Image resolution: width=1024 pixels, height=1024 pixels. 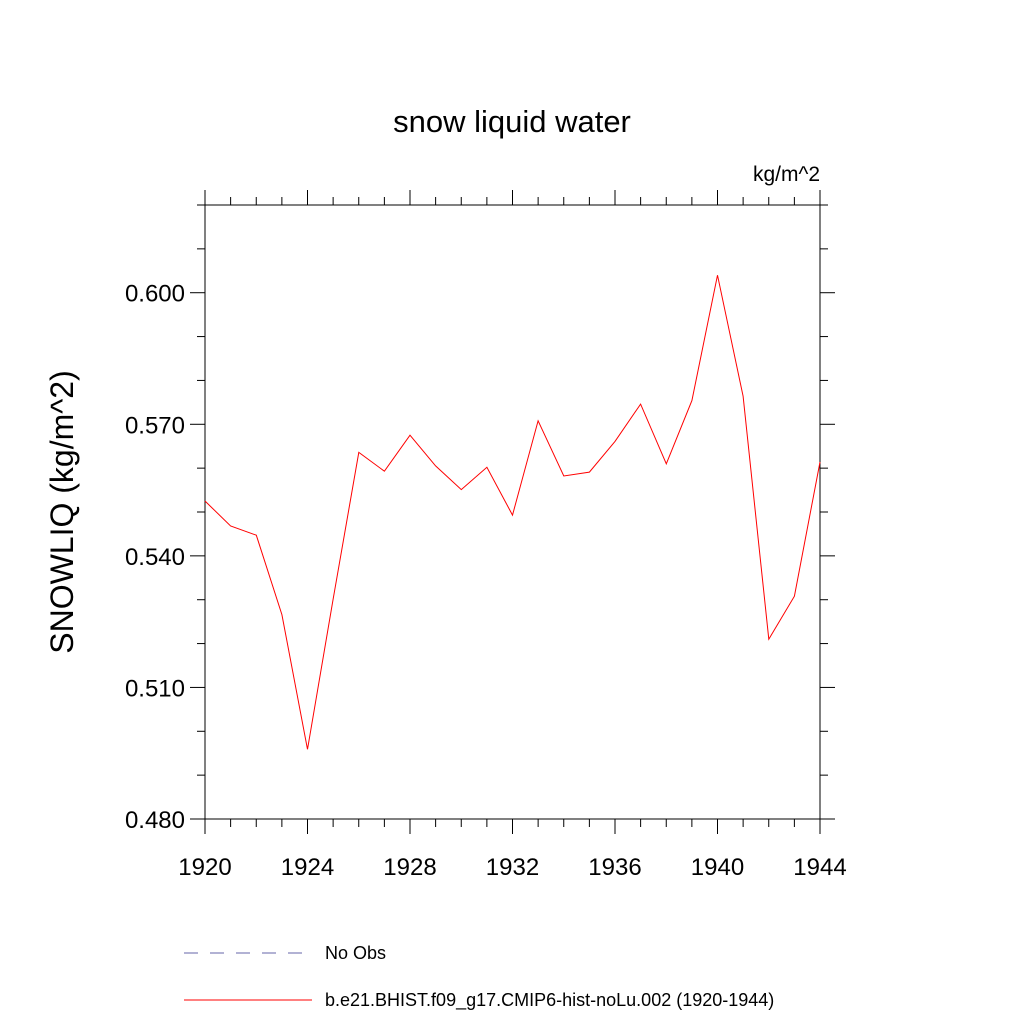 What do you see at coordinates (512, 867) in the screenshot?
I see `x-tick-label: 1932` at bounding box center [512, 867].